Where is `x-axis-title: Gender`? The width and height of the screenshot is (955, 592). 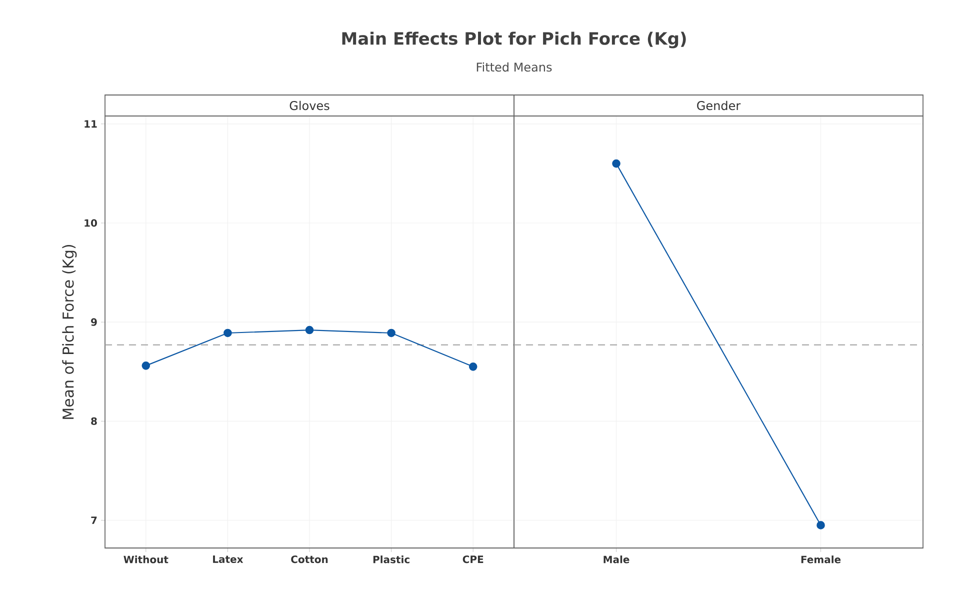 x-axis-title: Gender is located at coordinates (719, 105).